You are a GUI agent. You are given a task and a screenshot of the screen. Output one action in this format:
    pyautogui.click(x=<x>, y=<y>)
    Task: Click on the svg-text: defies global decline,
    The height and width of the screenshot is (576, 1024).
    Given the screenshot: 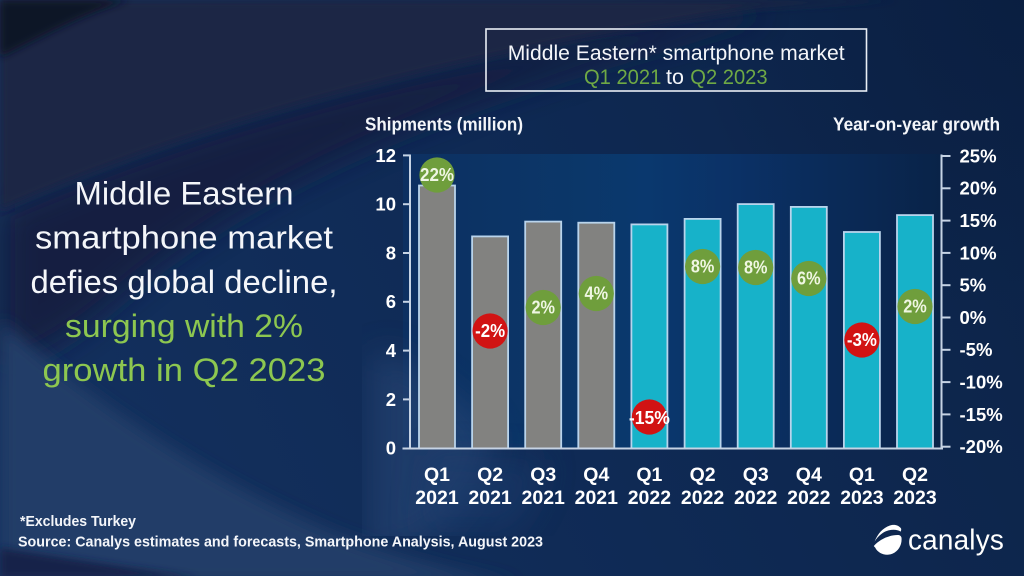 What is the action you would take?
    pyautogui.click(x=184, y=282)
    